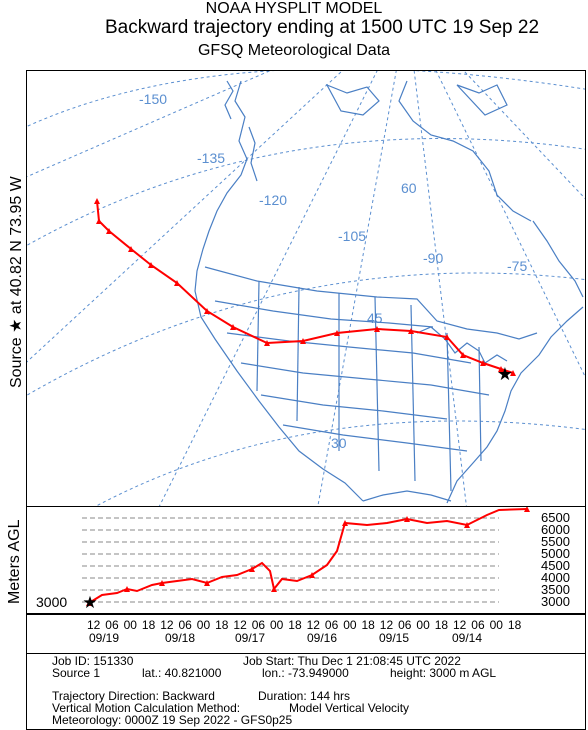 This screenshot has width=588, height=730. I want to click on height-tick-6000: 6000, so click(555, 529).